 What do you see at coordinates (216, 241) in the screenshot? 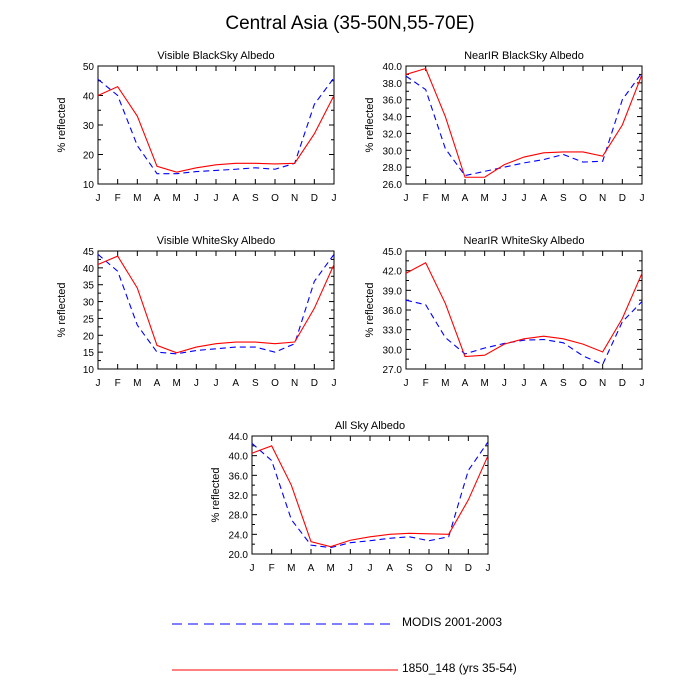
I see `chart-title: Visible WhiteSky Albedo` at bounding box center [216, 241].